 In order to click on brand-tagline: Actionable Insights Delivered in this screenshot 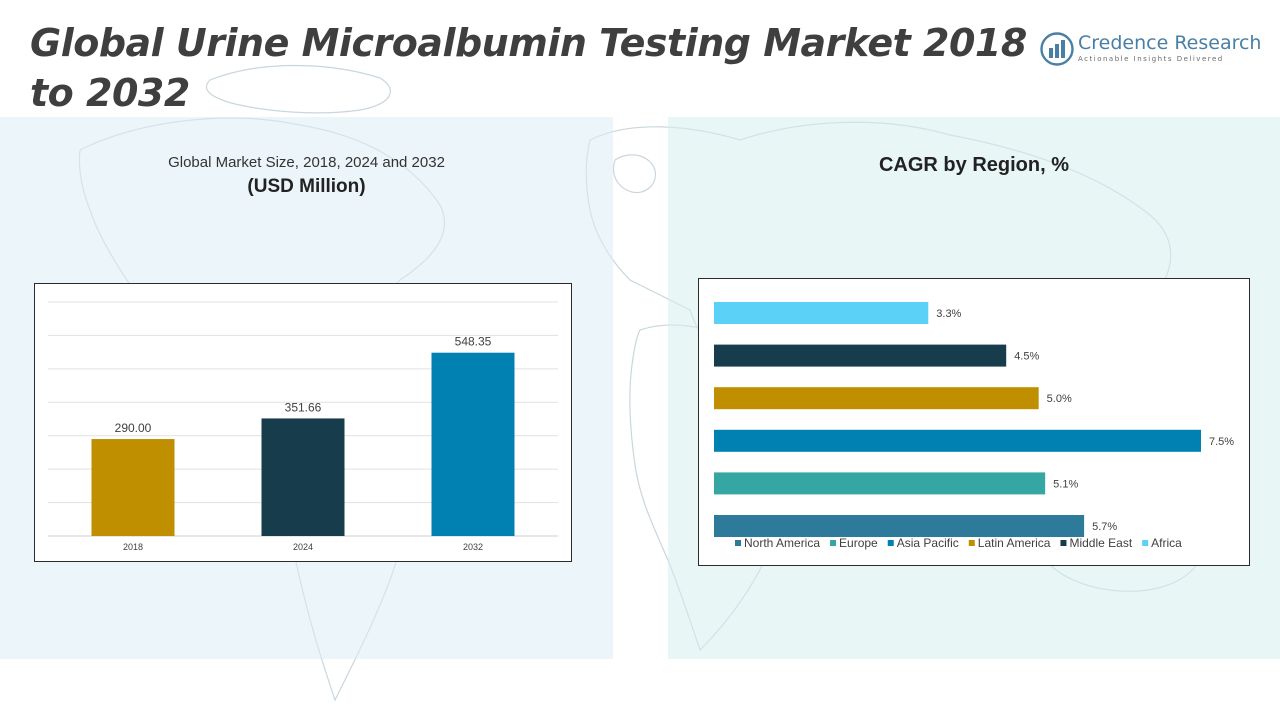, I will do `click(1151, 59)`.